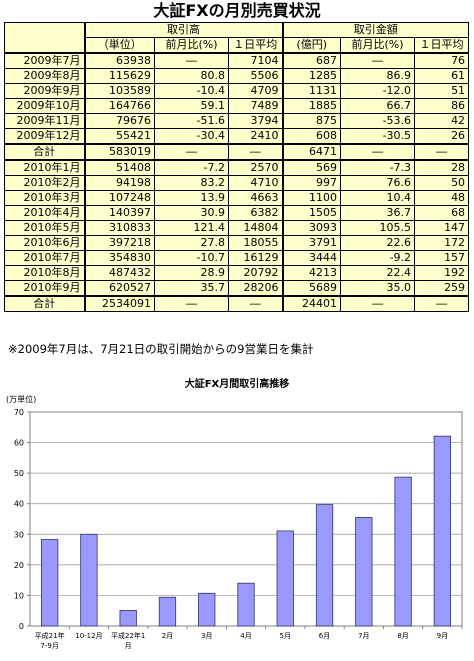 The width and height of the screenshot is (474, 661). Describe the element at coordinates (311, 167) in the screenshot. I see `table-cell: 569` at that location.